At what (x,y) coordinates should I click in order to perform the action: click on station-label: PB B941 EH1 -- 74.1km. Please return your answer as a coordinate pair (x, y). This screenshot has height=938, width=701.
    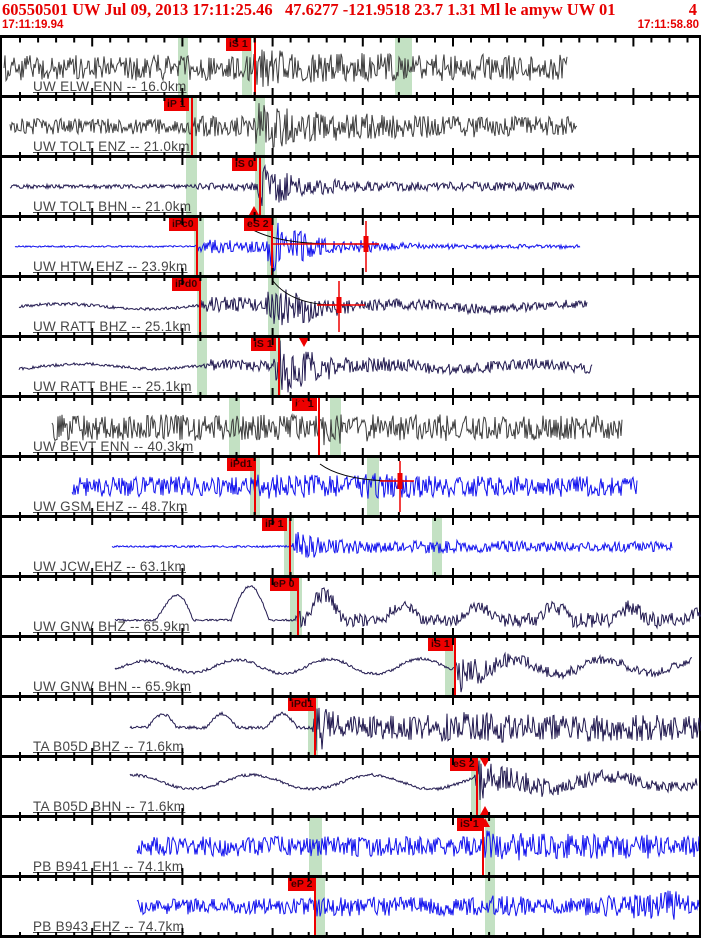
    Looking at the image, I should click on (108, 866).